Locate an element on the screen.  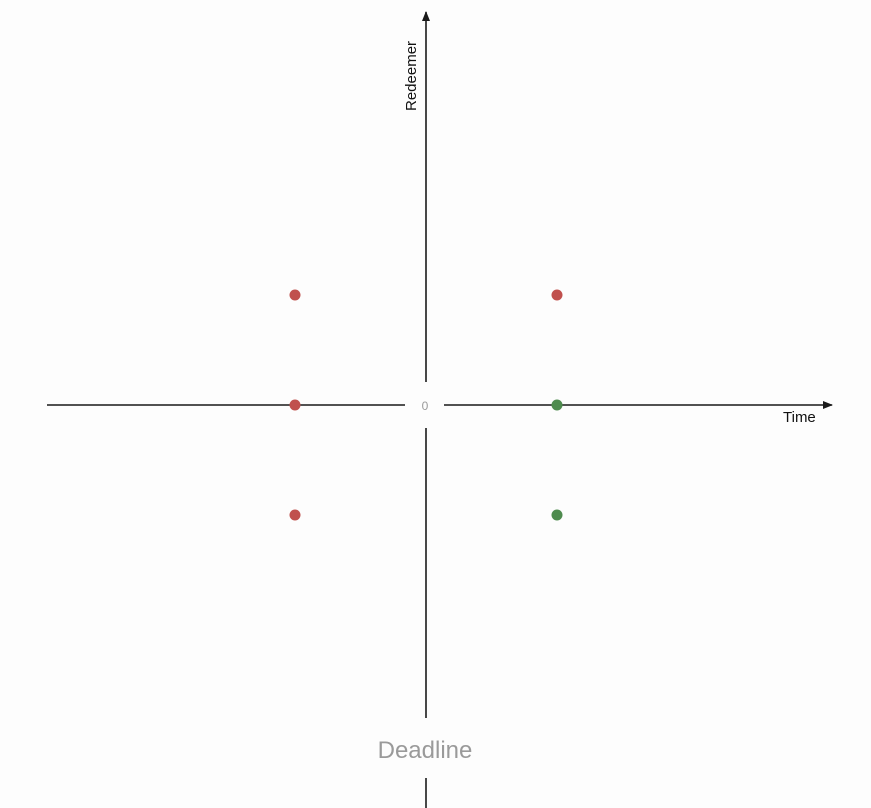
origin-label: 0 is located at coordinates (425, 406).